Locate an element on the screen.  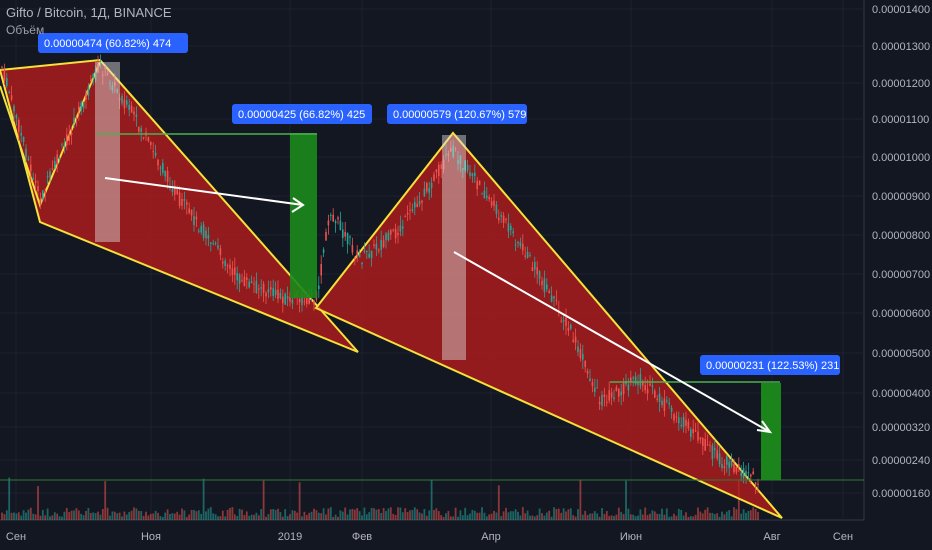
symbol-title: Gifto / Bitcoin, 1Д, BINANCE is located at coordinates (89, 12).